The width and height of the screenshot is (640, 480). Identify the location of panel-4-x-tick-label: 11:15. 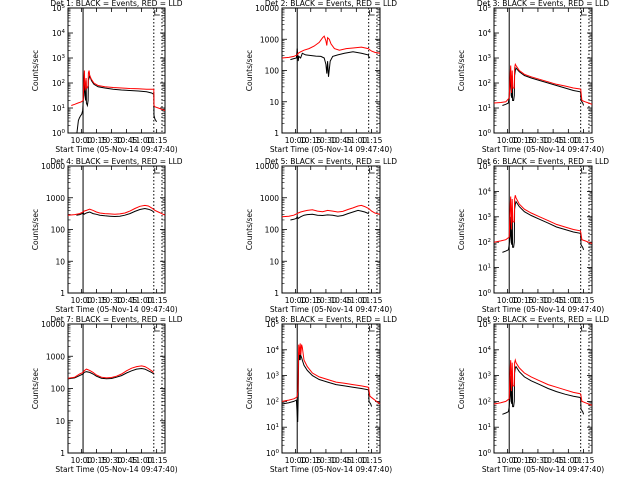
(157, 300).